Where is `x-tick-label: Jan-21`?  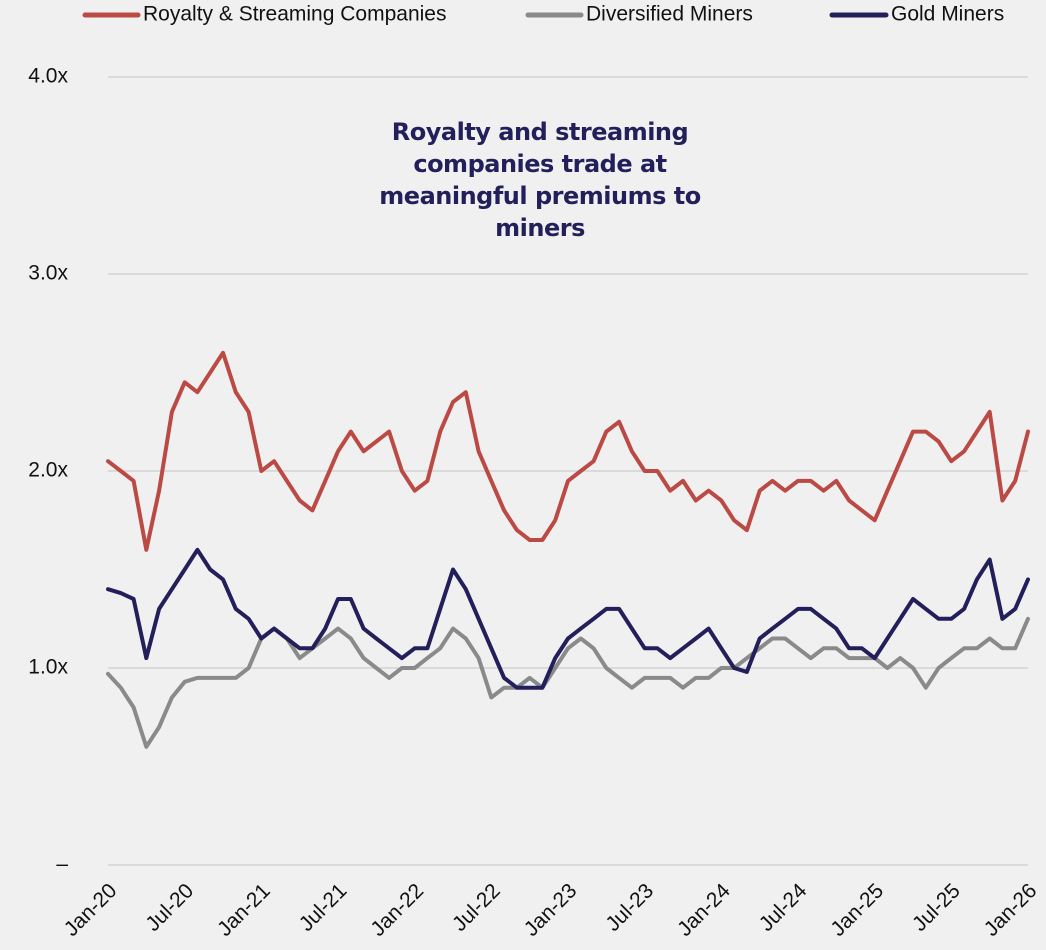 x-tick-label: Jan-21 is located at coordinates (244, 910).